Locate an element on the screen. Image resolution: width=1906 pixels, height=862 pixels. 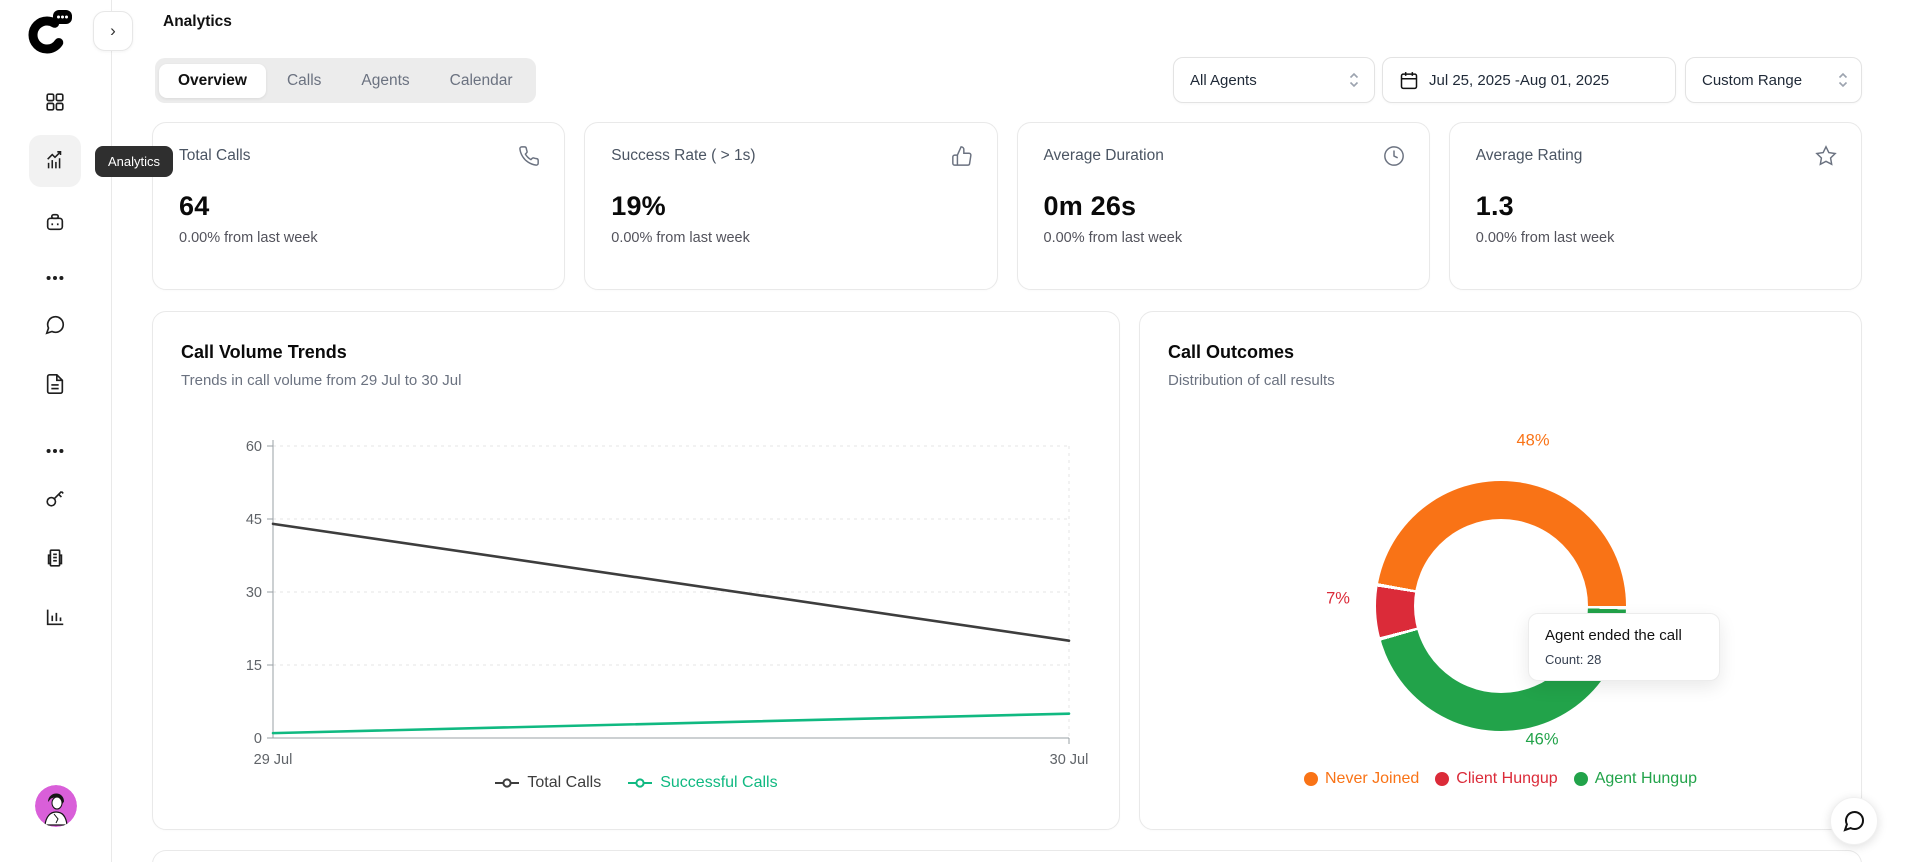
svg-text: 30 Jul is located at coordinates (1069, 760).